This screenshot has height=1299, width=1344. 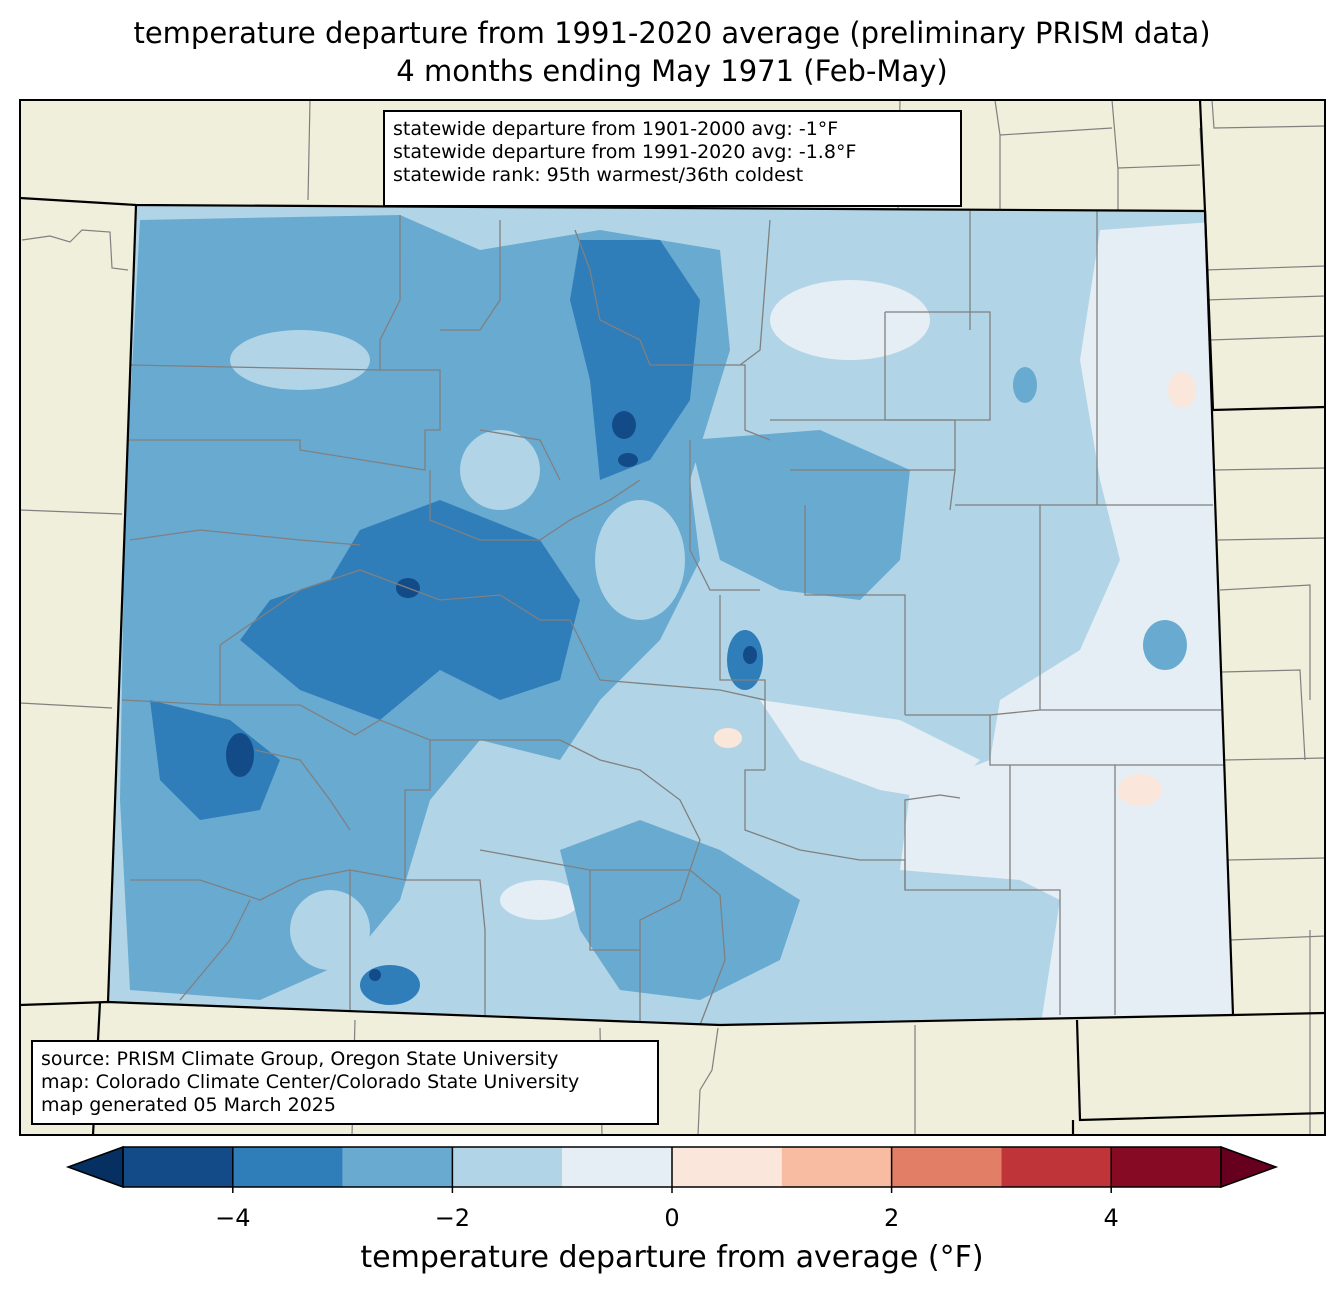 I want to click on colorbar-tick-label: −2, so click(x=452, y=1218).